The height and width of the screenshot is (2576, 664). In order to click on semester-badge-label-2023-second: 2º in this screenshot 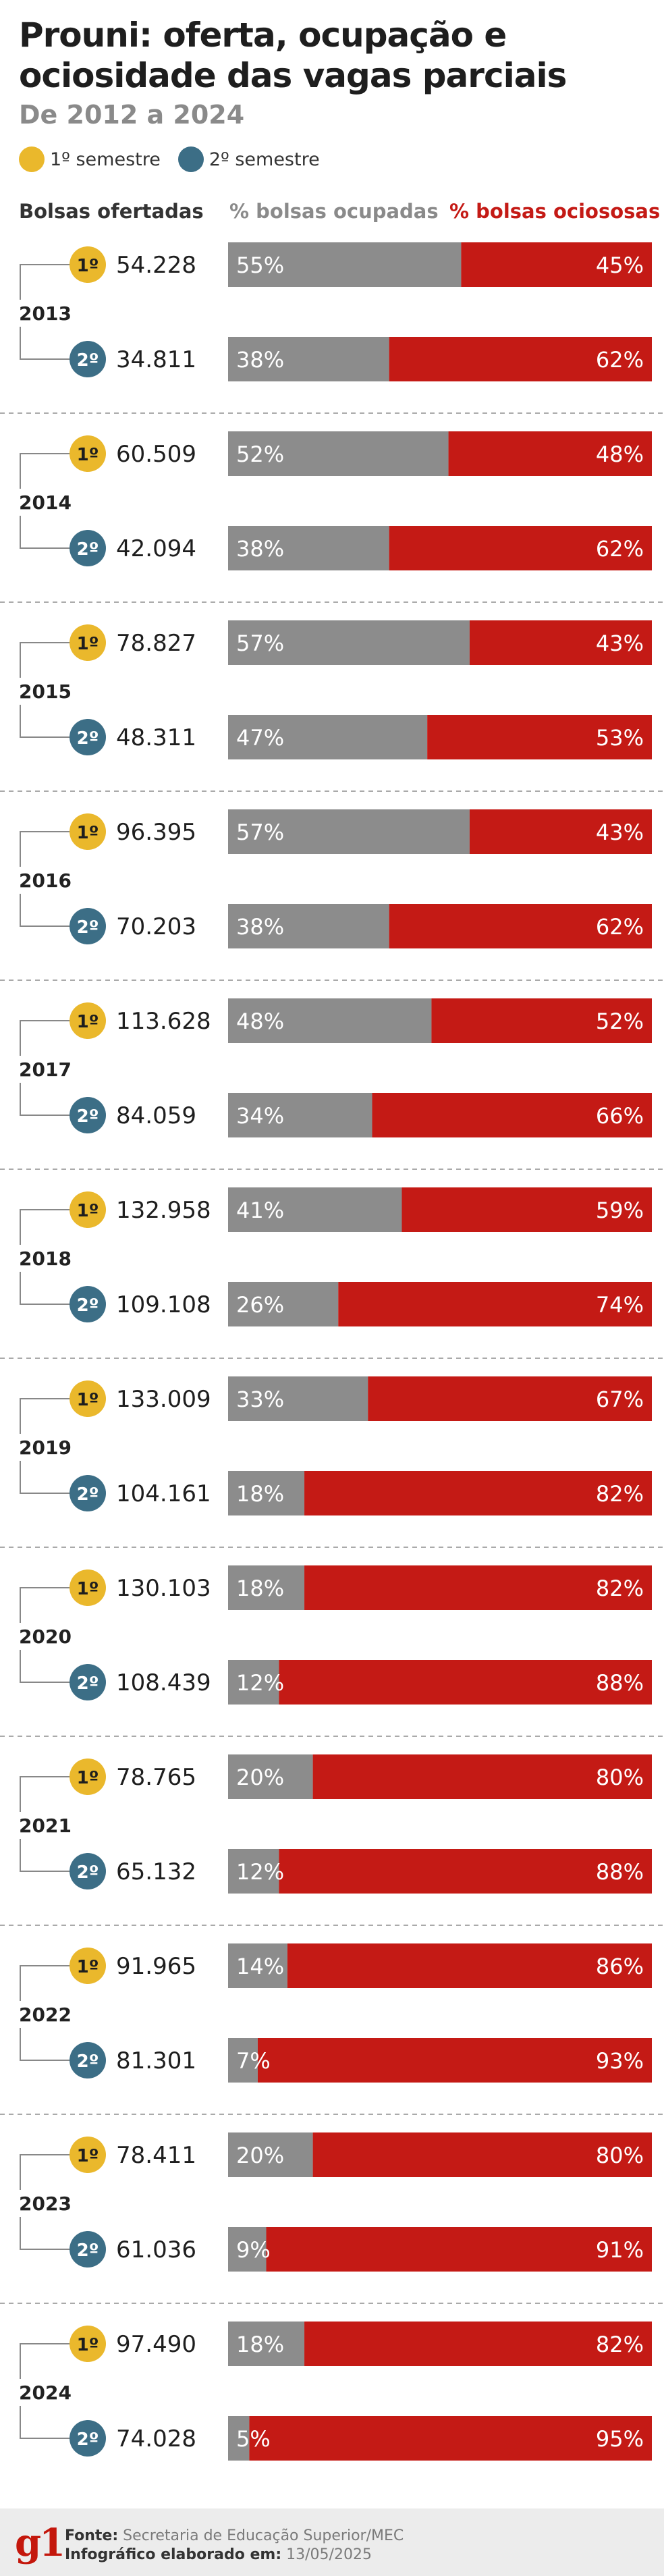, I will do `click(88, 2250)`.